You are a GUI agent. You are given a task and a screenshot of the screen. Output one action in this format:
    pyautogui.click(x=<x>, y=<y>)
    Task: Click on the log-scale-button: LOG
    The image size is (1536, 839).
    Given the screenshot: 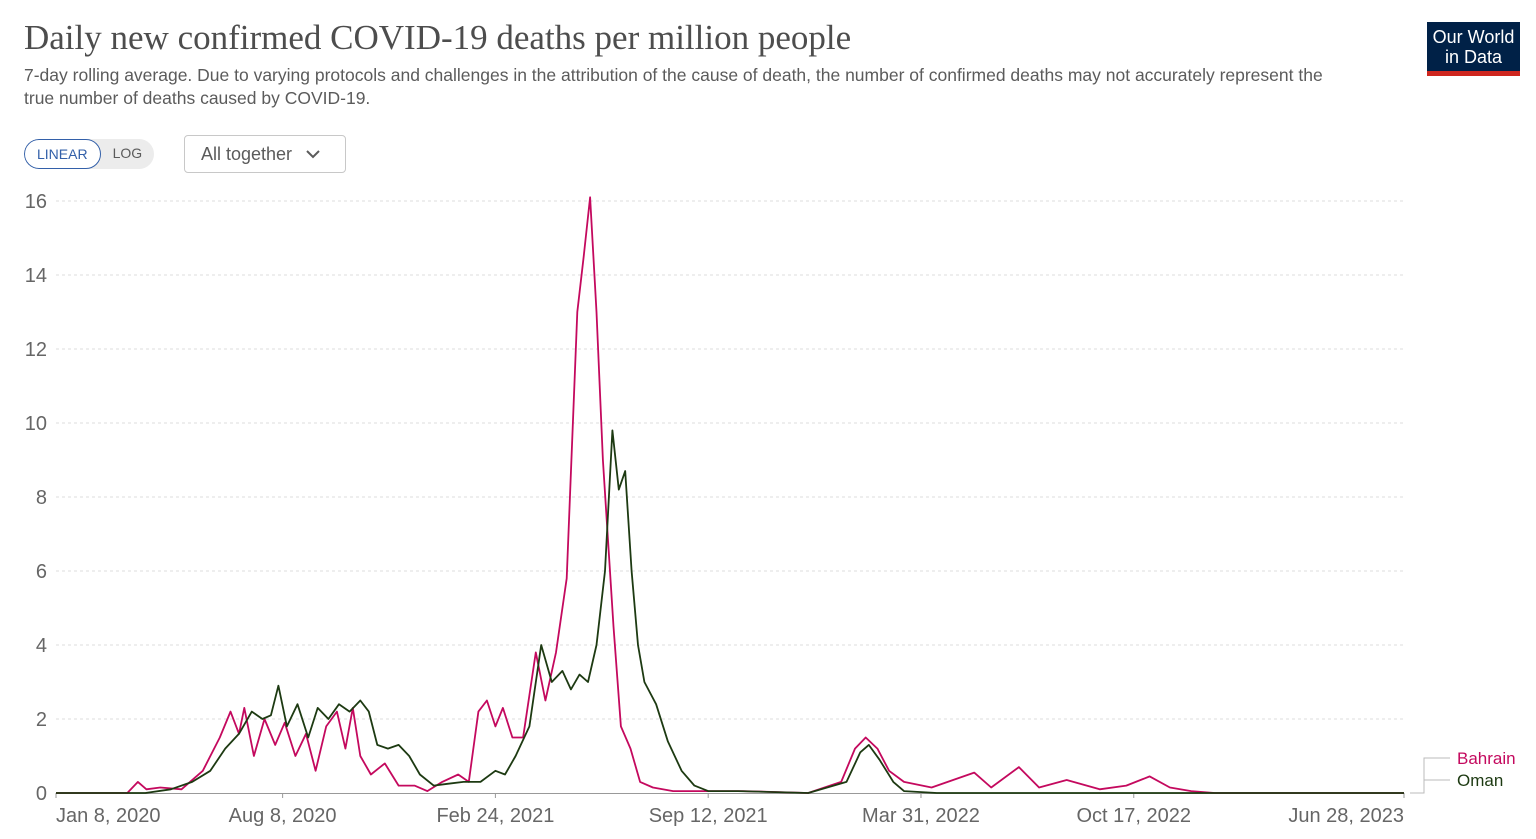 What is the action you would take?
    pyautogui.click(x=127, y=153)
    